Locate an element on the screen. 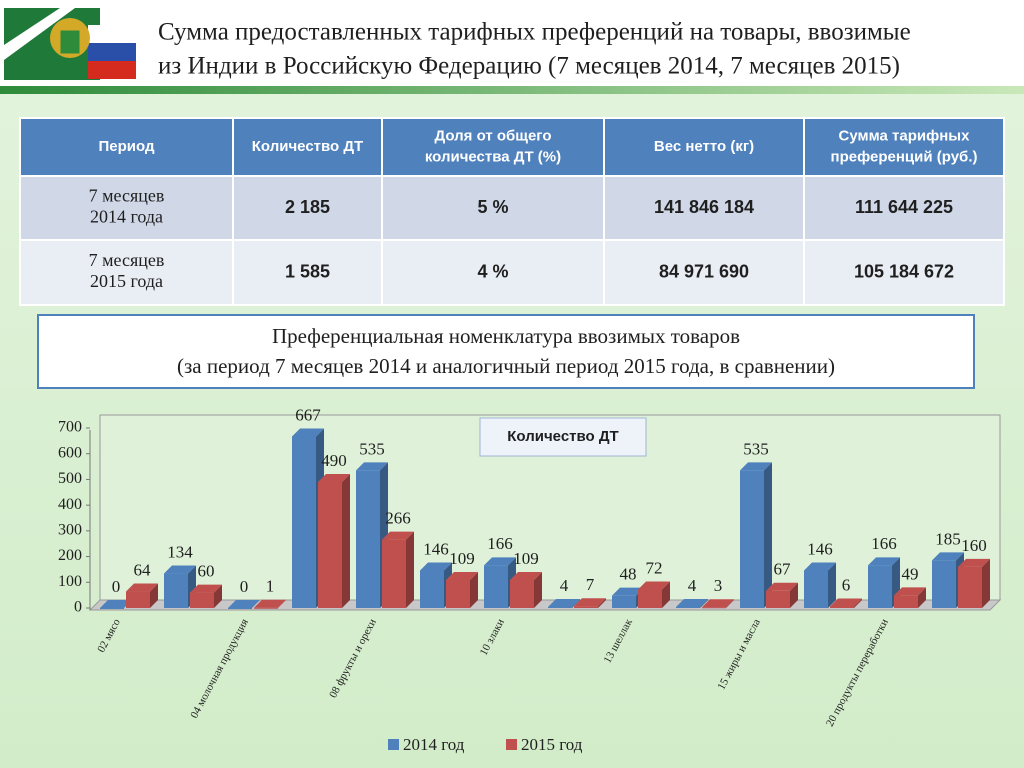 The width and height of the screenshot is (1024, 768). cell-text: 105 184 672 is located at coordinates (904, 271).